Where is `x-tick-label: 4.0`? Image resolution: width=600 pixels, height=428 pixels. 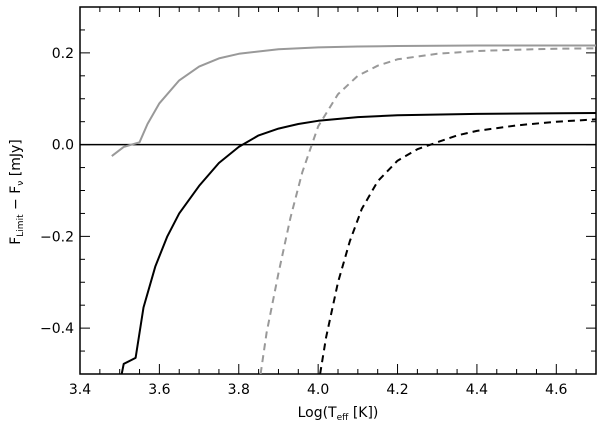
x-tick-label: 4.0 is located at coordinates (318, 390).